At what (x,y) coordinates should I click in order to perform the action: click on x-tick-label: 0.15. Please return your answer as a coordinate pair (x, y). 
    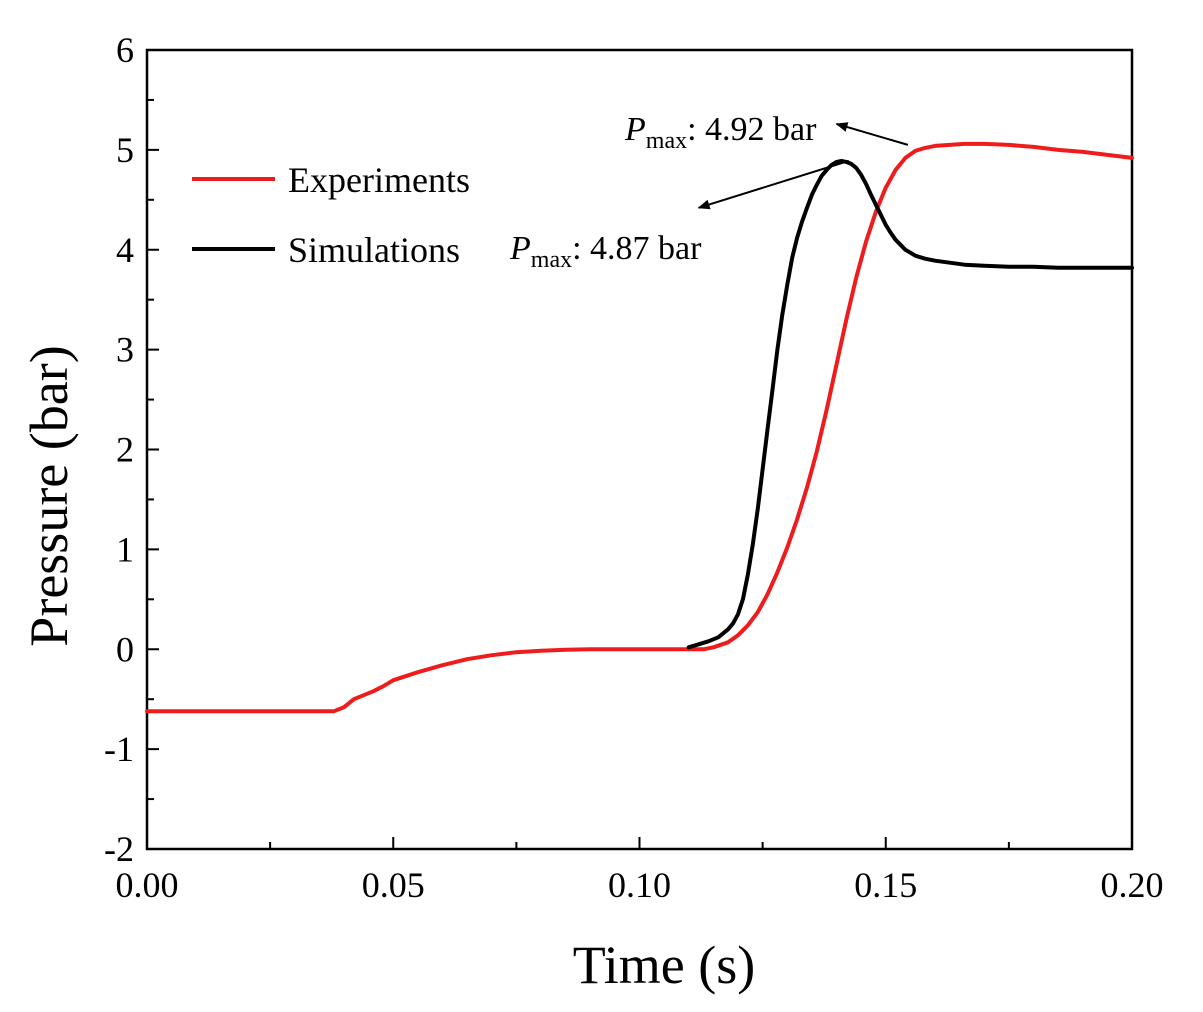
    Looking at the image, I should click on (885, 885).